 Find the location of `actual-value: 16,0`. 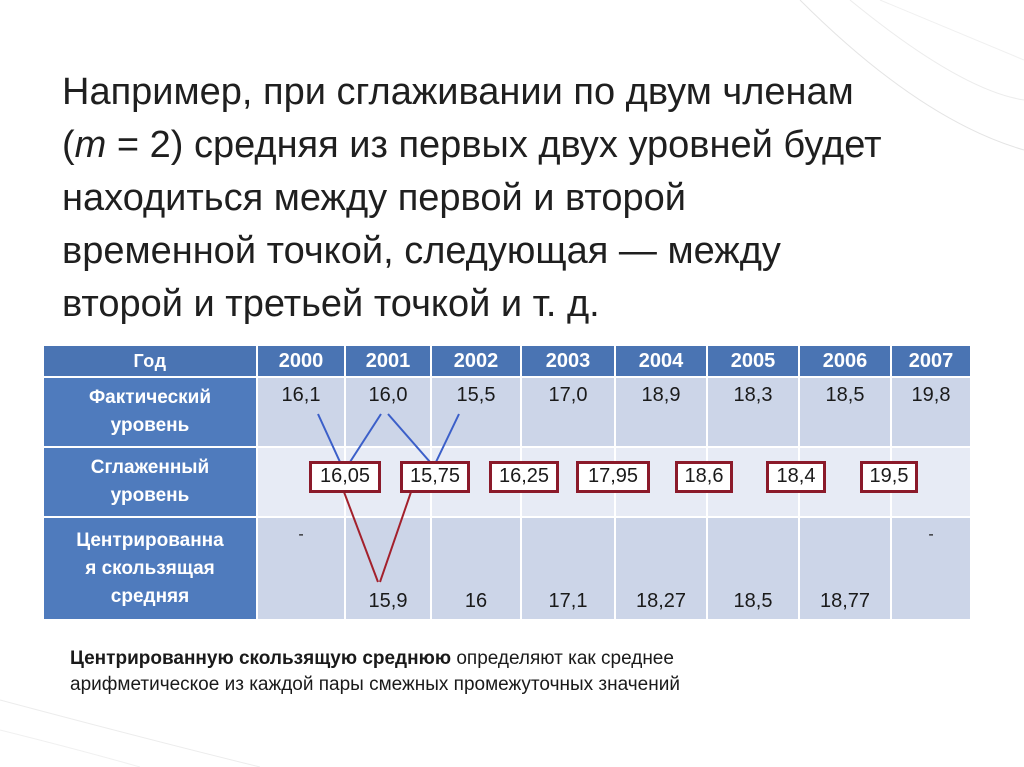

actual-value: 16,0 is located at coordinates (388, 412).